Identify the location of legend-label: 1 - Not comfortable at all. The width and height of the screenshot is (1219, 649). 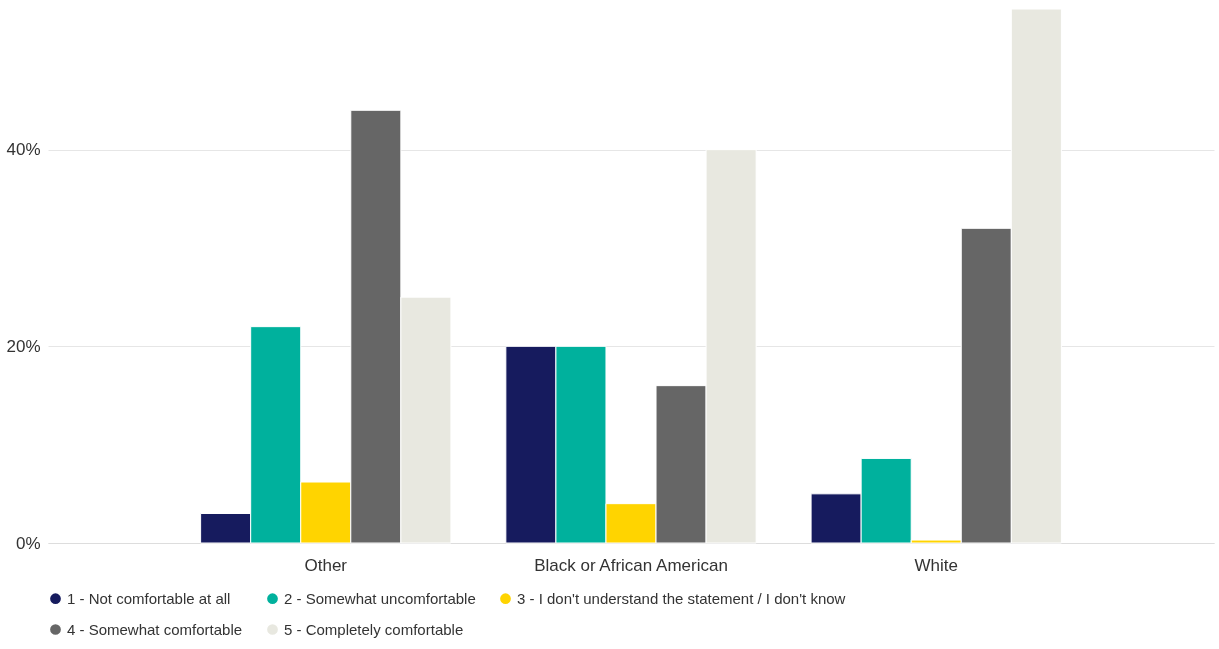
(149, 598).